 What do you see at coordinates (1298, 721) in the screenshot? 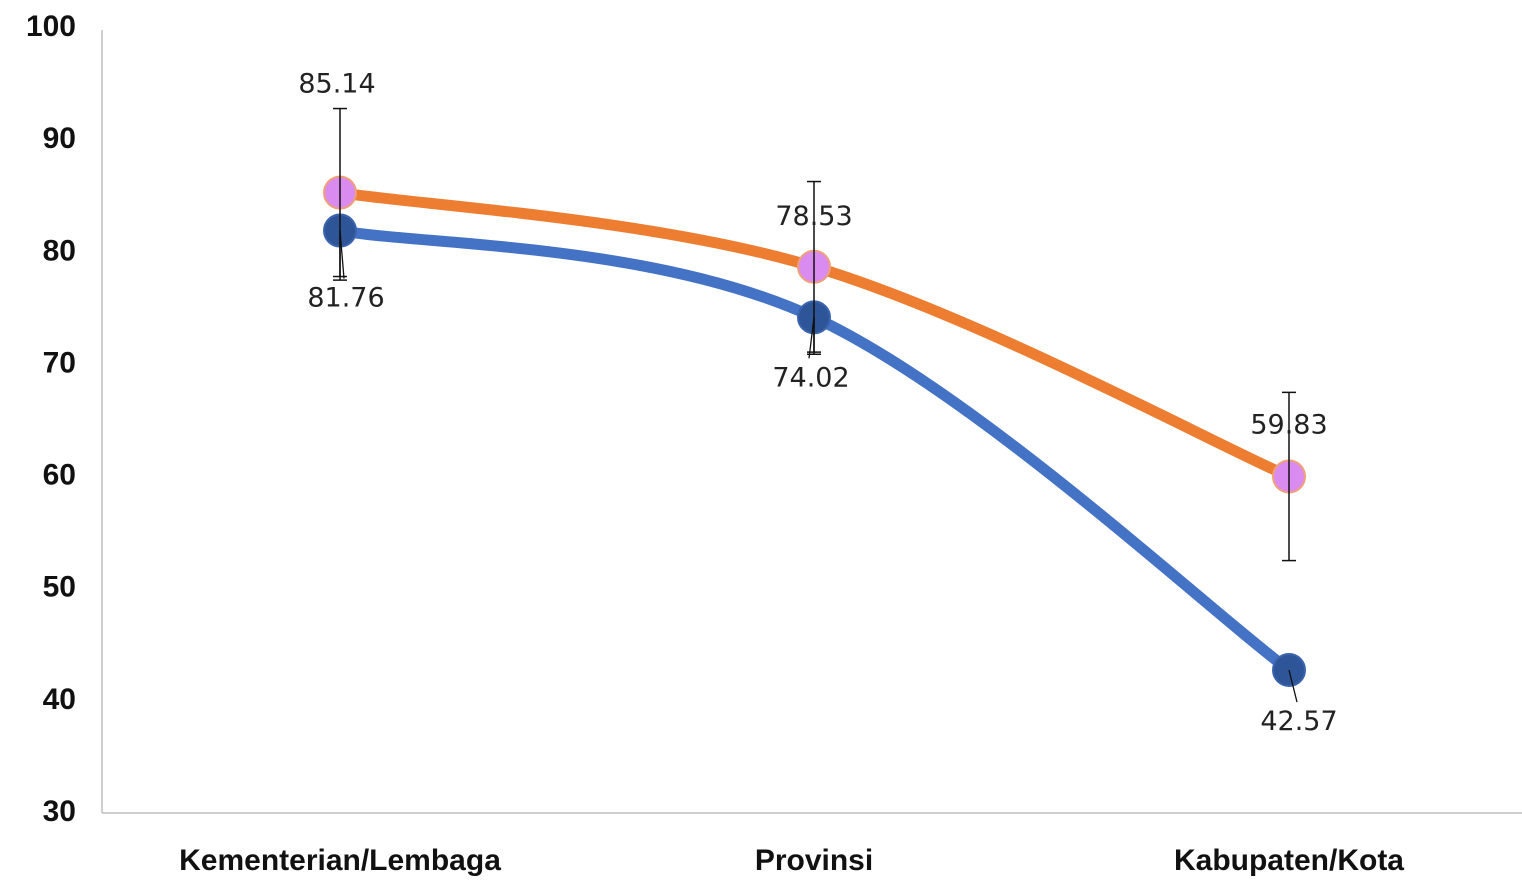
I see `data-label: 42.57` at bounding box center [1298, 721].